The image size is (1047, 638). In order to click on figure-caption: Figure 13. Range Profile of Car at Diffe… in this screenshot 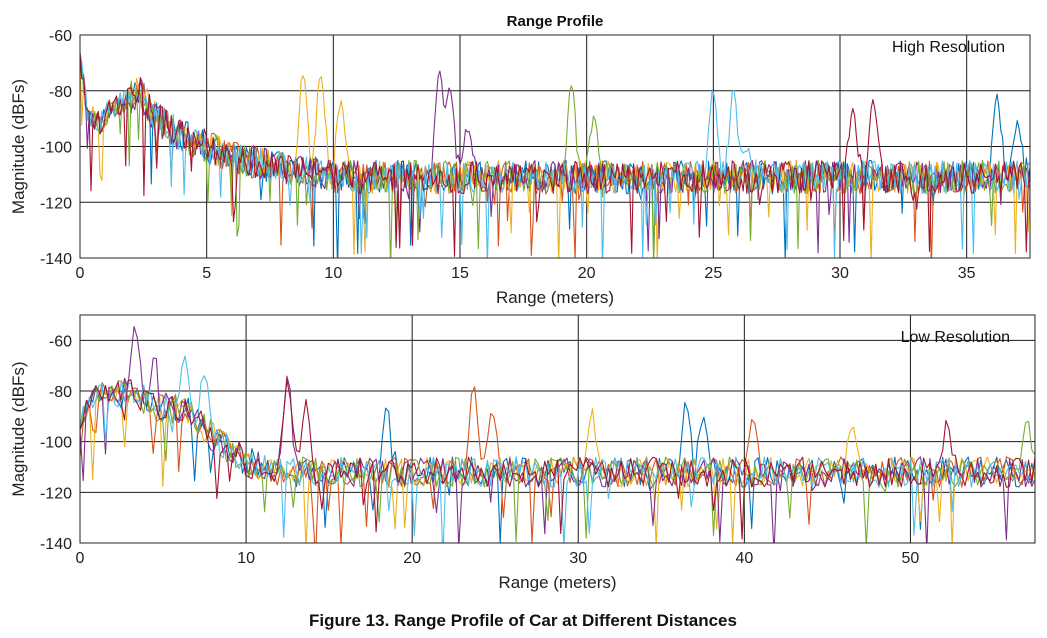, I will do `click(523, 620)`.